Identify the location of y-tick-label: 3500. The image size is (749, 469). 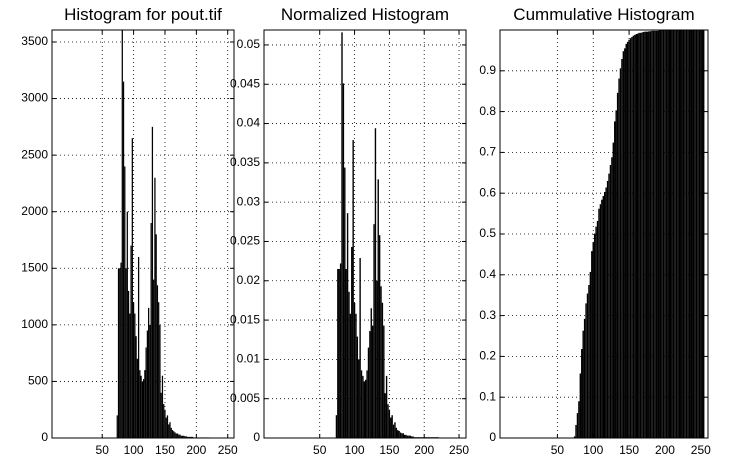
(34, 41).